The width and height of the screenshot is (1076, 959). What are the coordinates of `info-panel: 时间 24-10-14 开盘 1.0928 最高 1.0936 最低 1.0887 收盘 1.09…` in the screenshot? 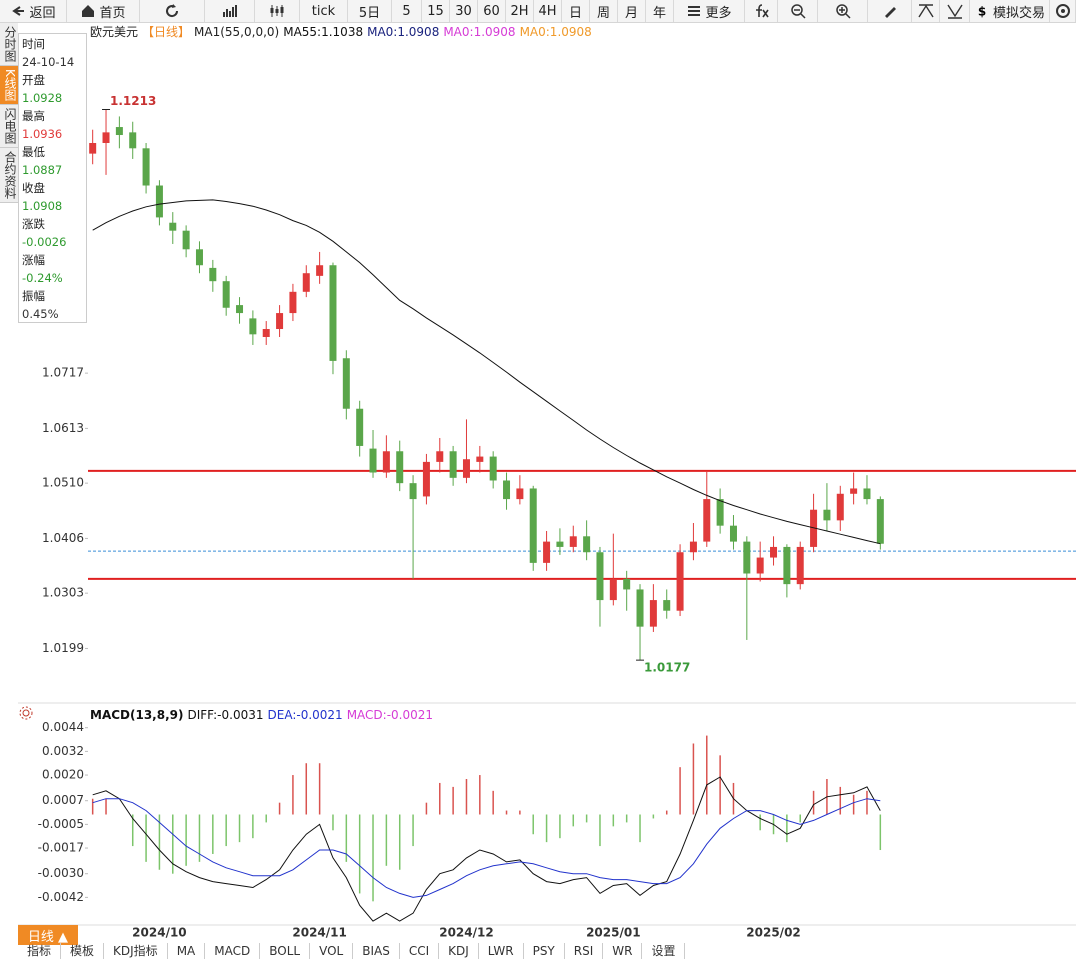 It's located at (52, 178).